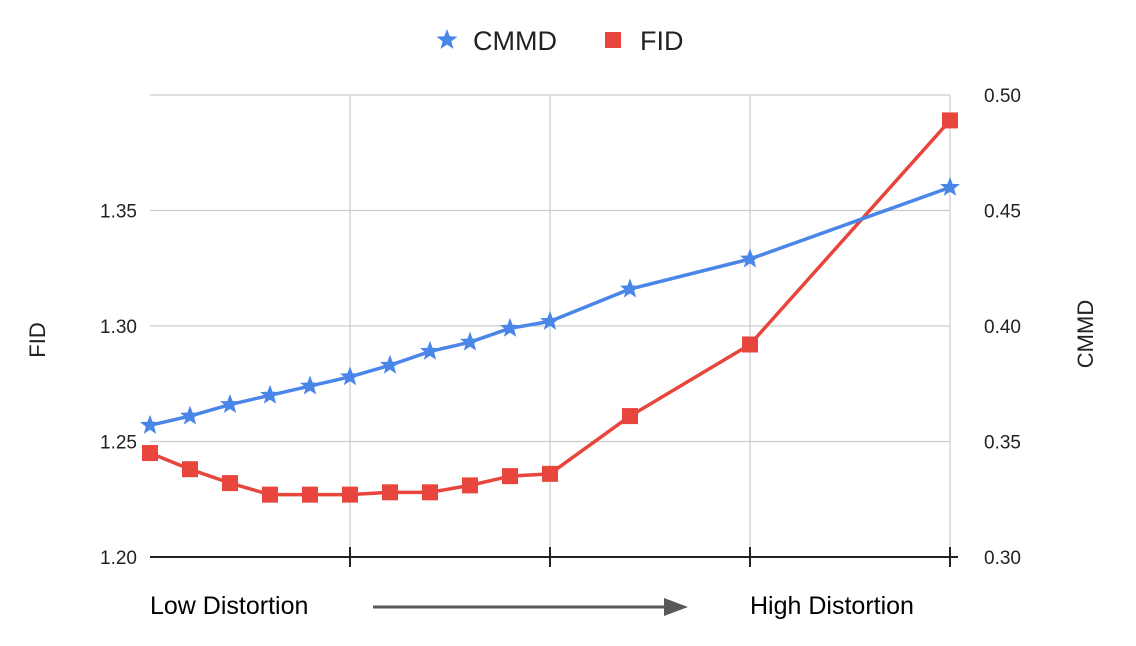 Image resolution: width=1136 pixels, height=646 pixels. Describe the element at coordinates (229, 606) in the screenshot. I see `low-distortion-label: Low Distortion` at that location.